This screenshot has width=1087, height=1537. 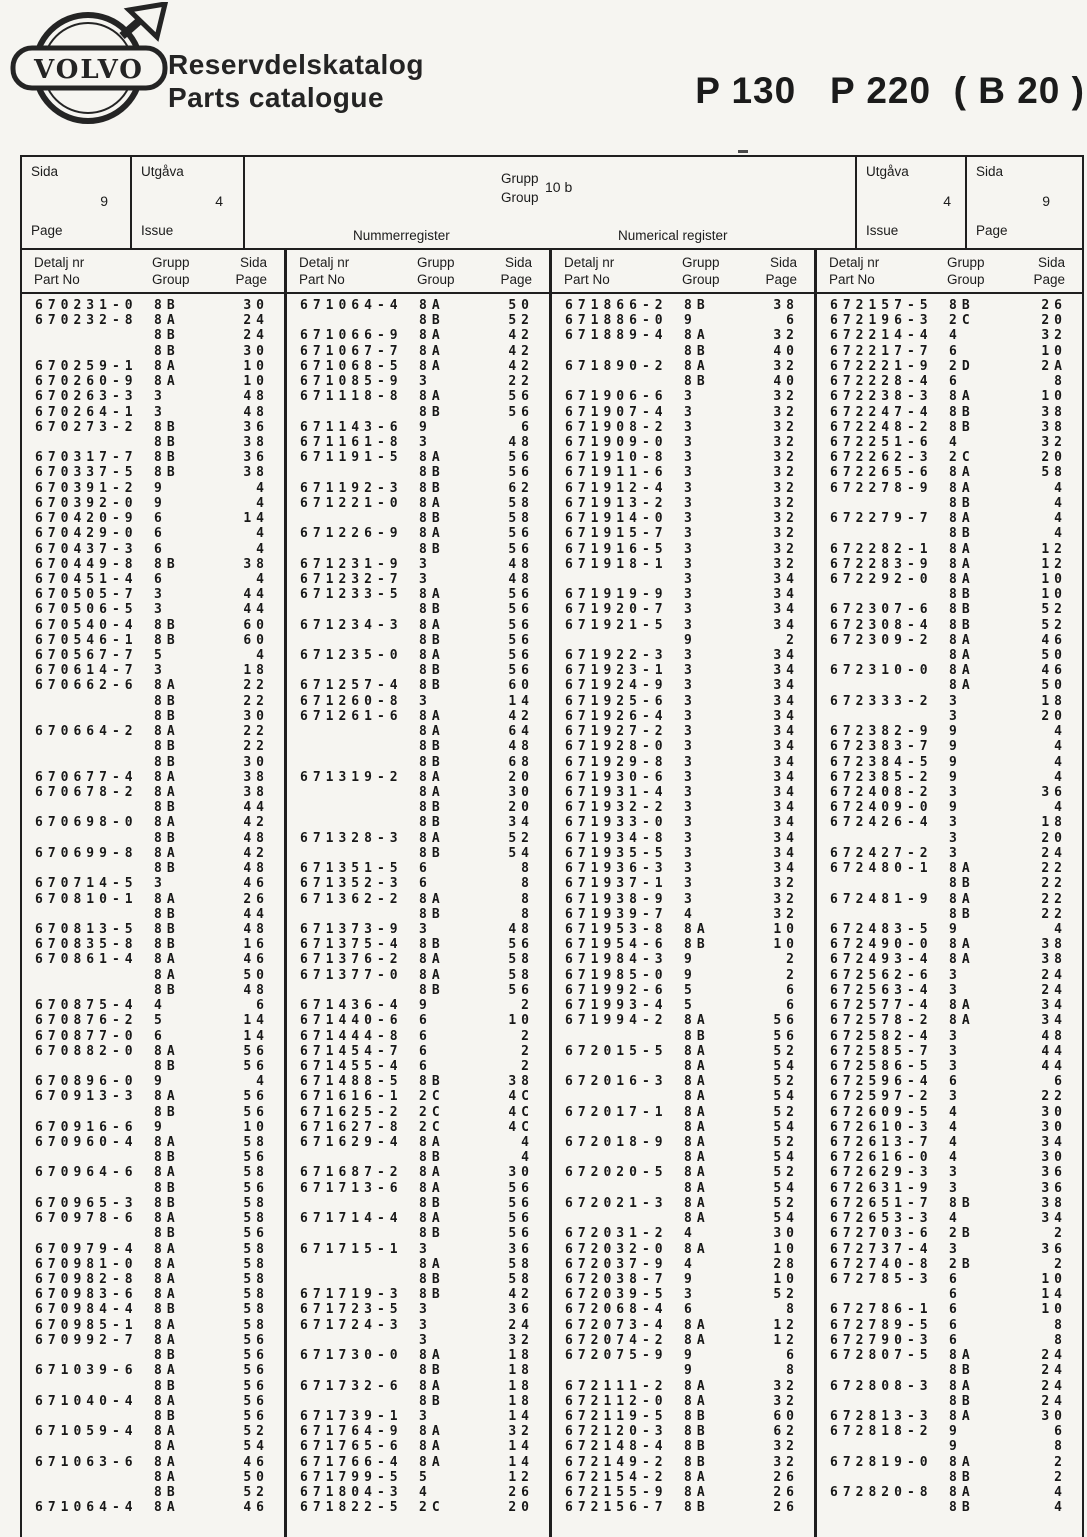 What do you see at coordinates (153, 442) in the screenshot?
I see `register-row: 8B 38` at bounding box center [153, 442].